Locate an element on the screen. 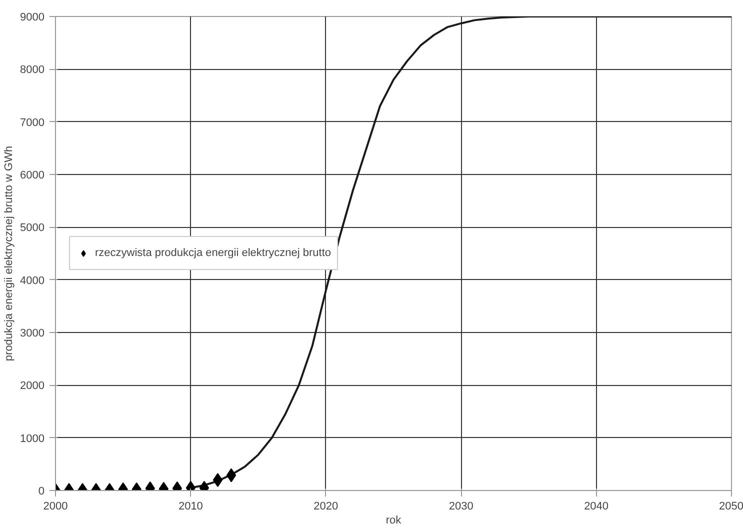 The width and height of the screenshot is (743, 529). y-tick-label: 2000 is located at coordinates (32, 386).